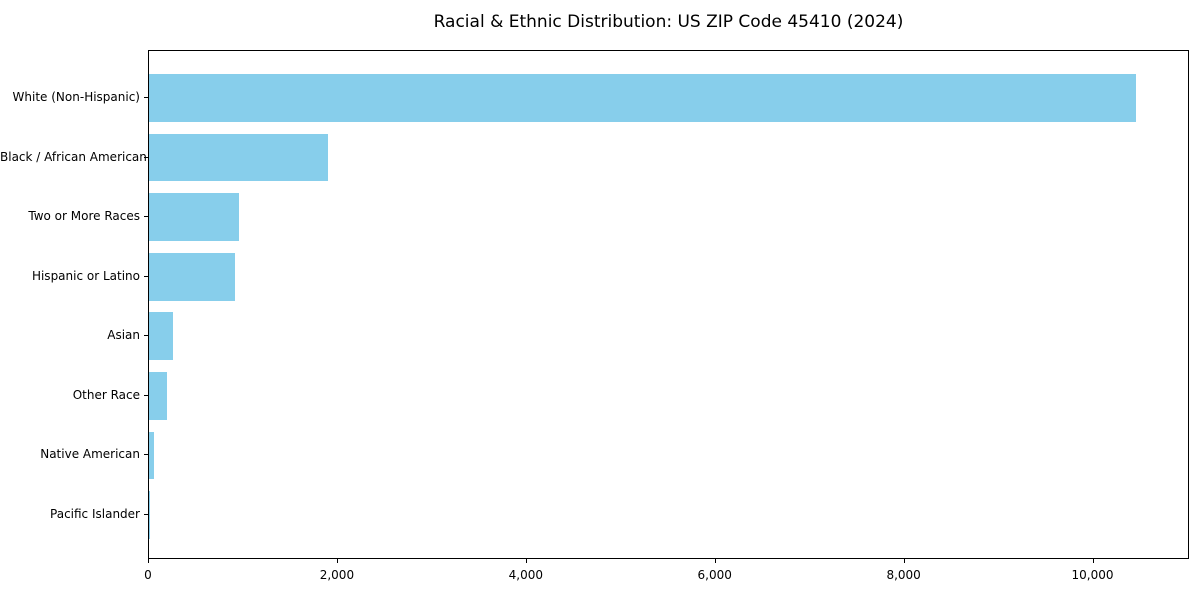  What do you see at coordinates (95, 513) in the screenshot?
I see `y-tick-label: Pacific Islander` at bounding box center [95, 513].